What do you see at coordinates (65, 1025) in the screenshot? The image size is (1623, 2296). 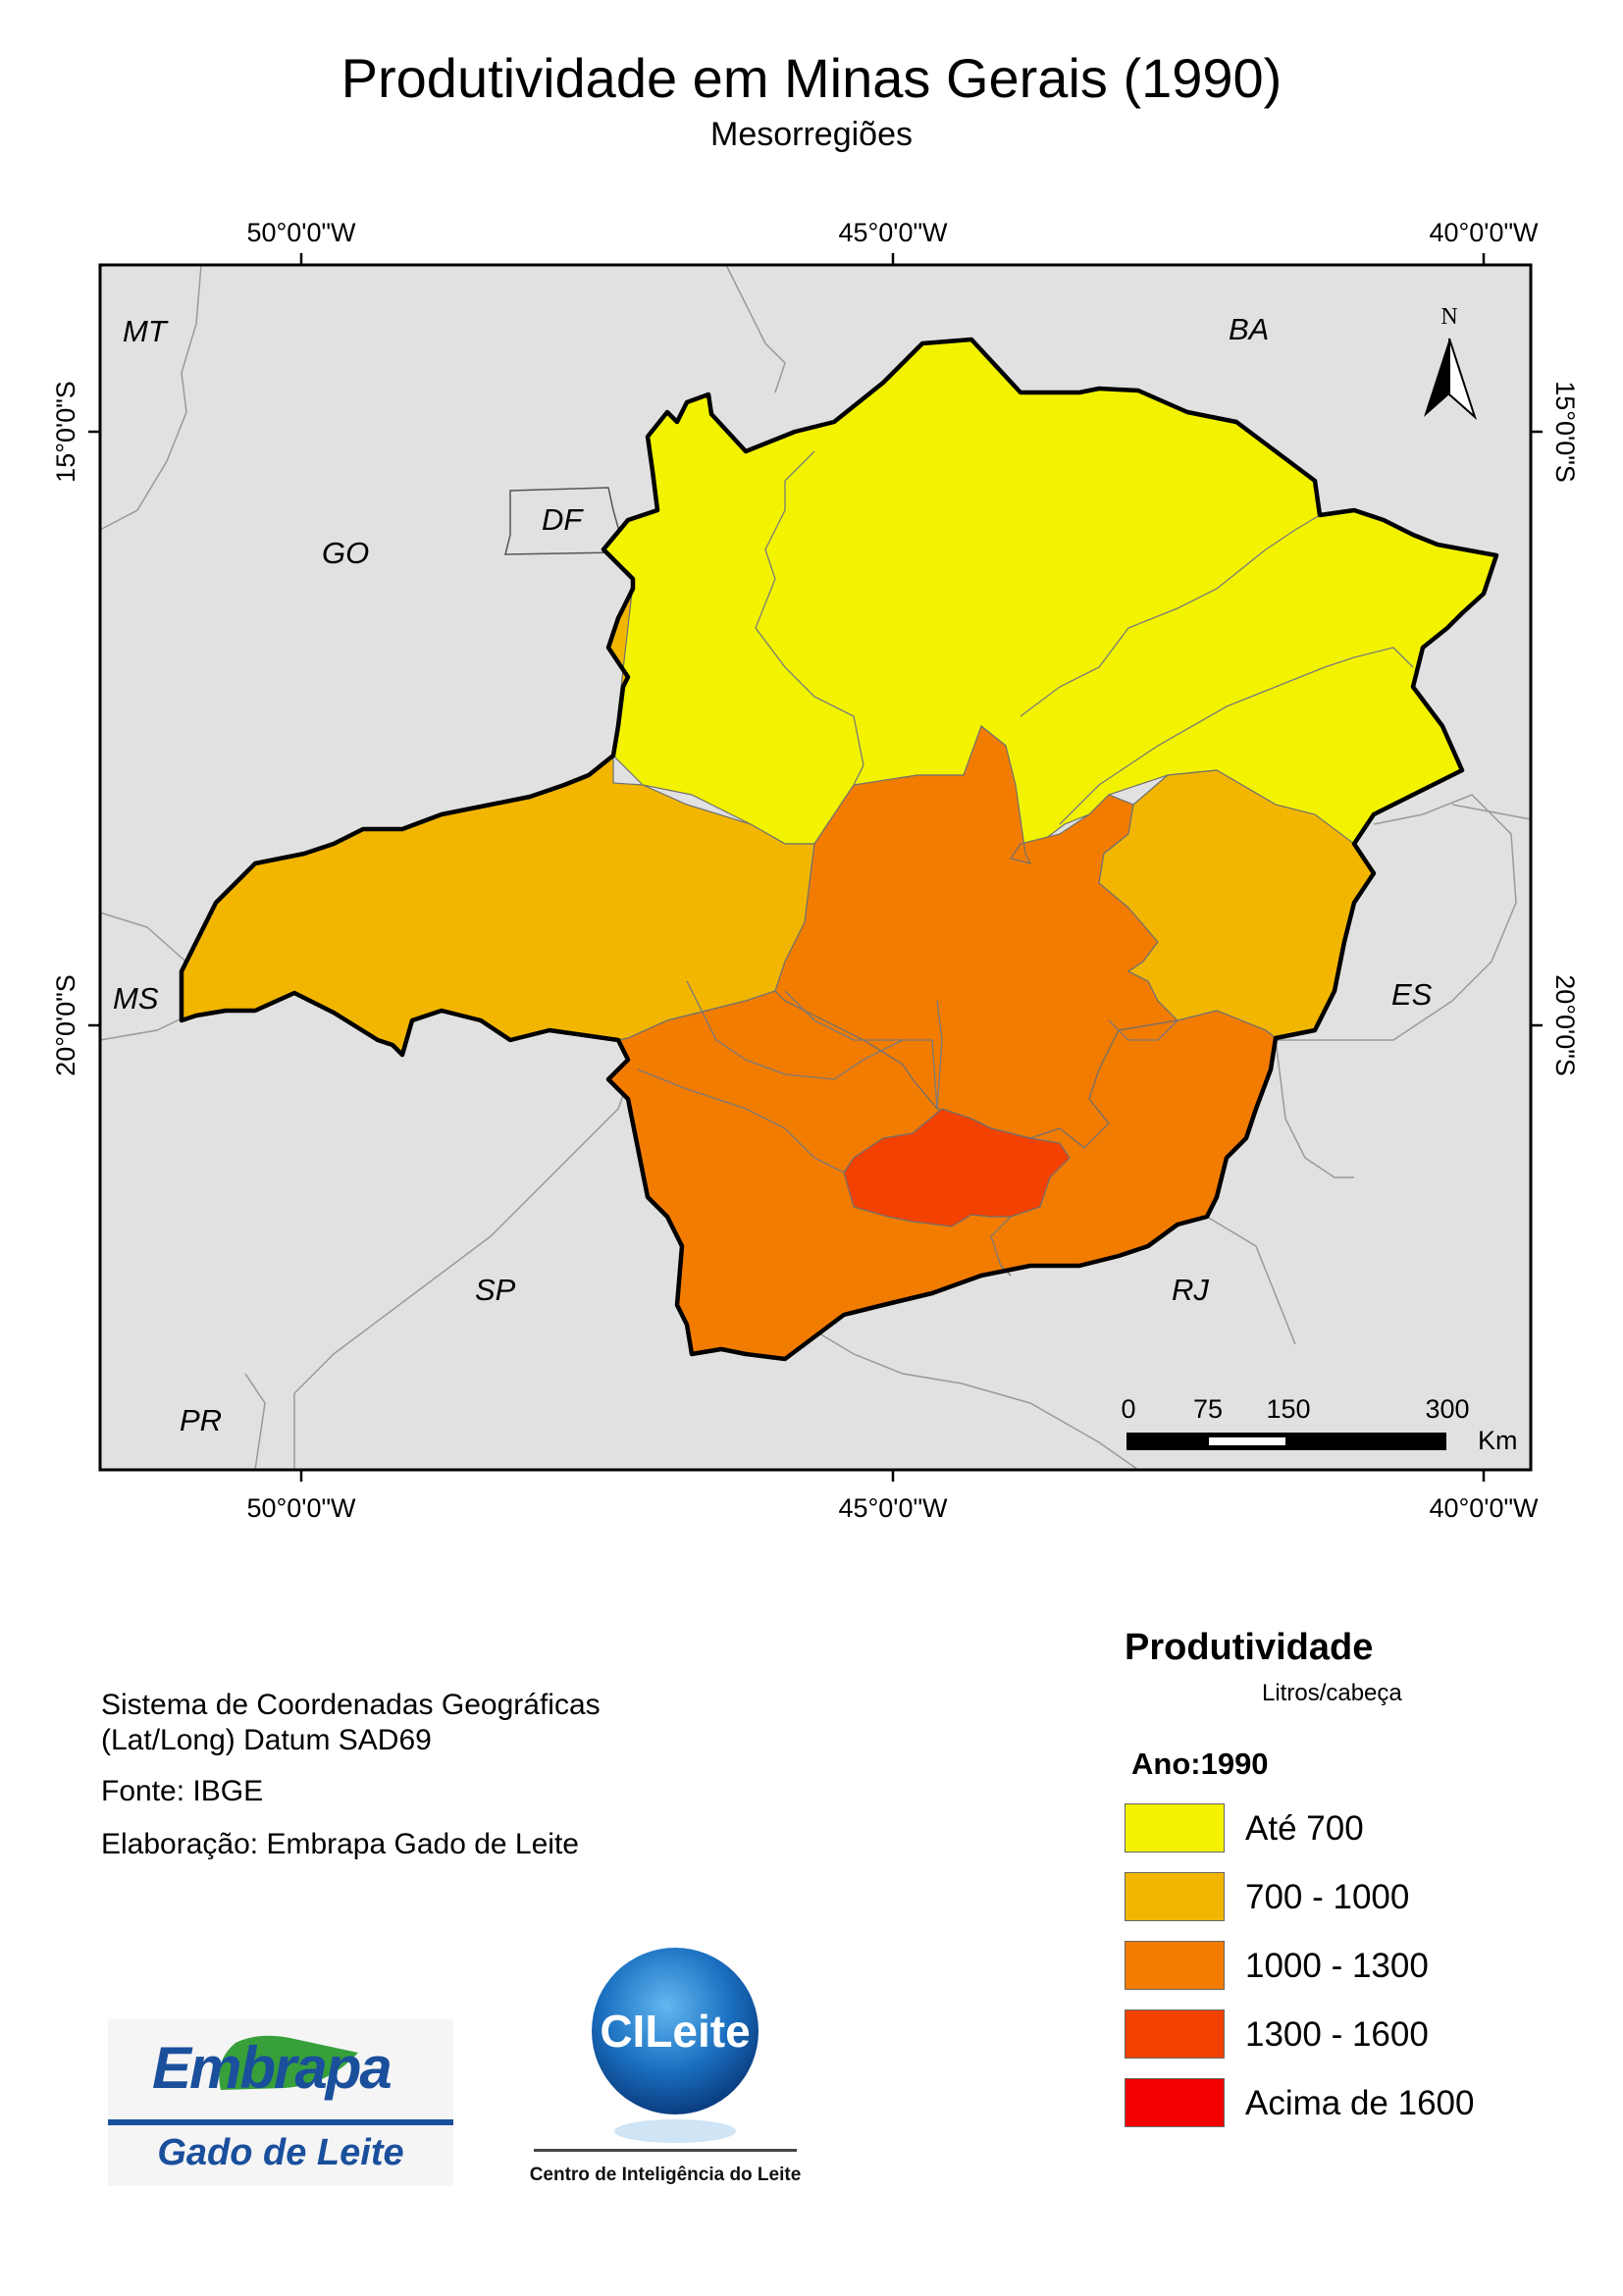 I see `lat-label-left-2: 20°0'0"S` at bounding box center [65, 1025].